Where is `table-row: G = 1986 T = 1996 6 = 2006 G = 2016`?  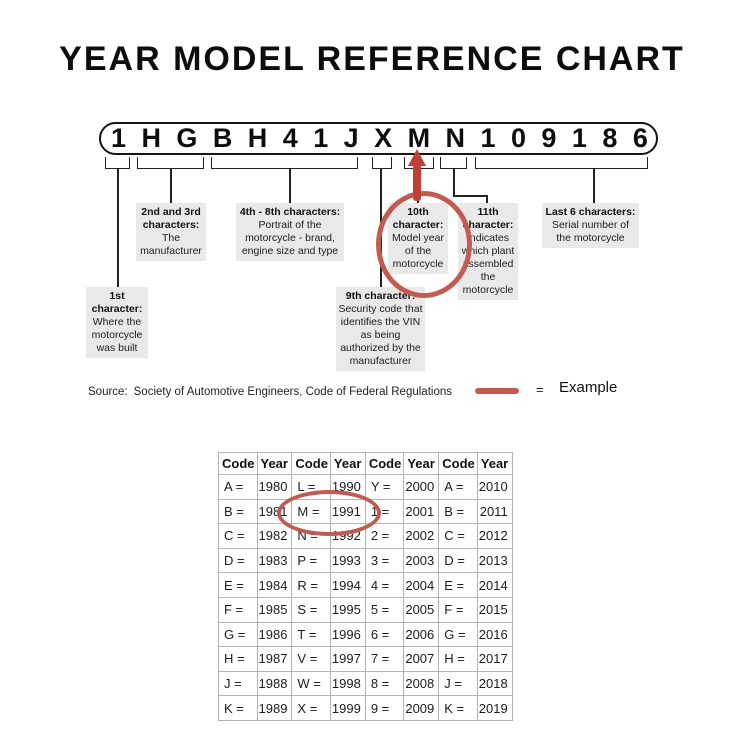
table-row: G = 1986 T = 1996 6 = 2006 G = 2016 is located at coordinates (365, 634).